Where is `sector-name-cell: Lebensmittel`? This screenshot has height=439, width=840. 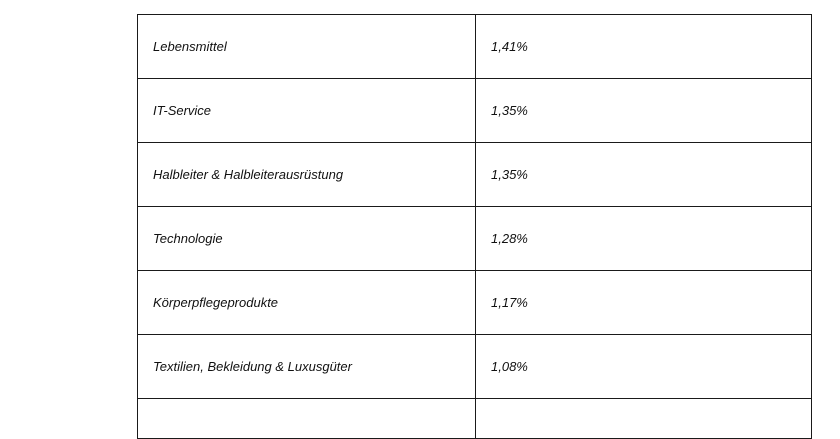
sector-name-cell: Lebensmittel is located at coordinates (306, 46).